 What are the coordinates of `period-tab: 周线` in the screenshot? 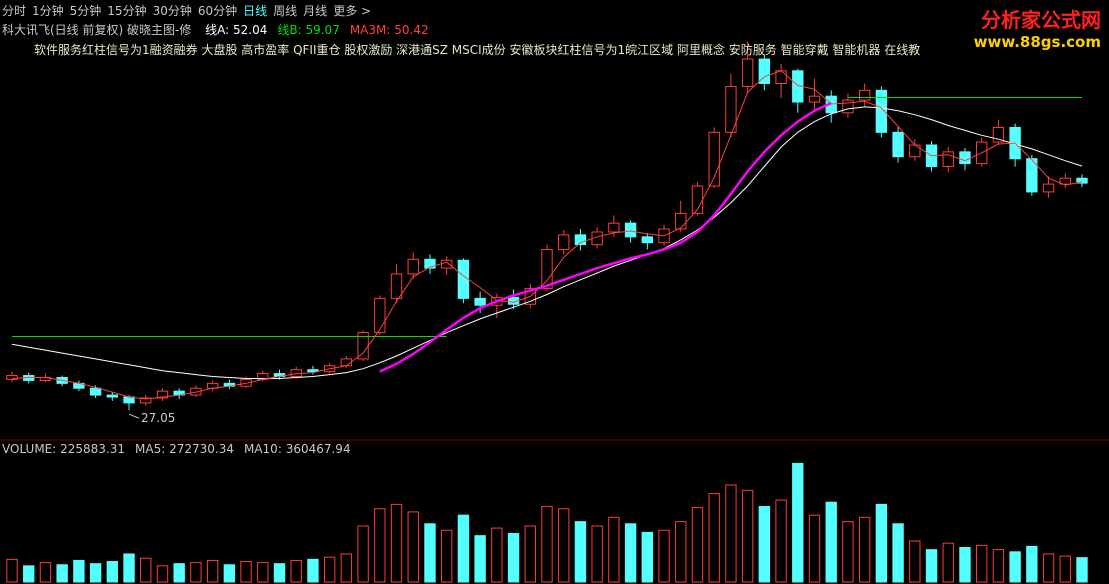 It's located at (285, 11).